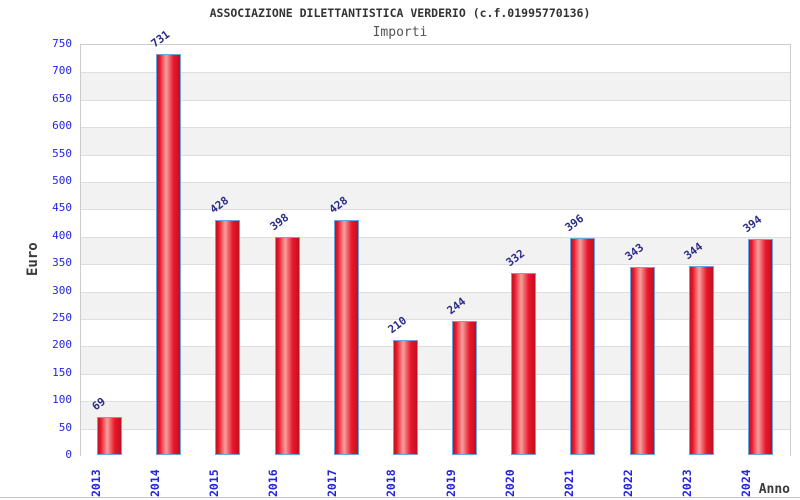 Image resolution: width=800 pixels, height=500 pixels. What do you see at coordinates (62, 400) in the screenshot?
I see `y-tick-label: 100` at bounding box center [62, 400].